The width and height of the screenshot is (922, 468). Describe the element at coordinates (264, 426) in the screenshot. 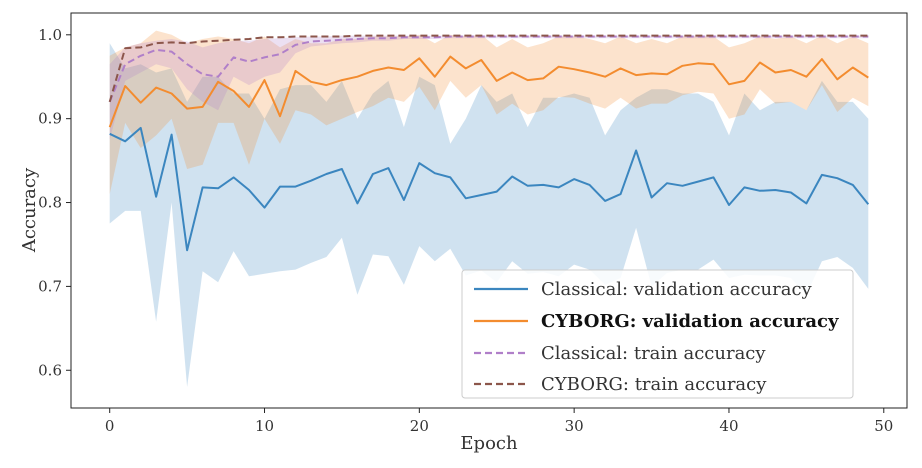

I see `x-tick-label: 10` at that location.